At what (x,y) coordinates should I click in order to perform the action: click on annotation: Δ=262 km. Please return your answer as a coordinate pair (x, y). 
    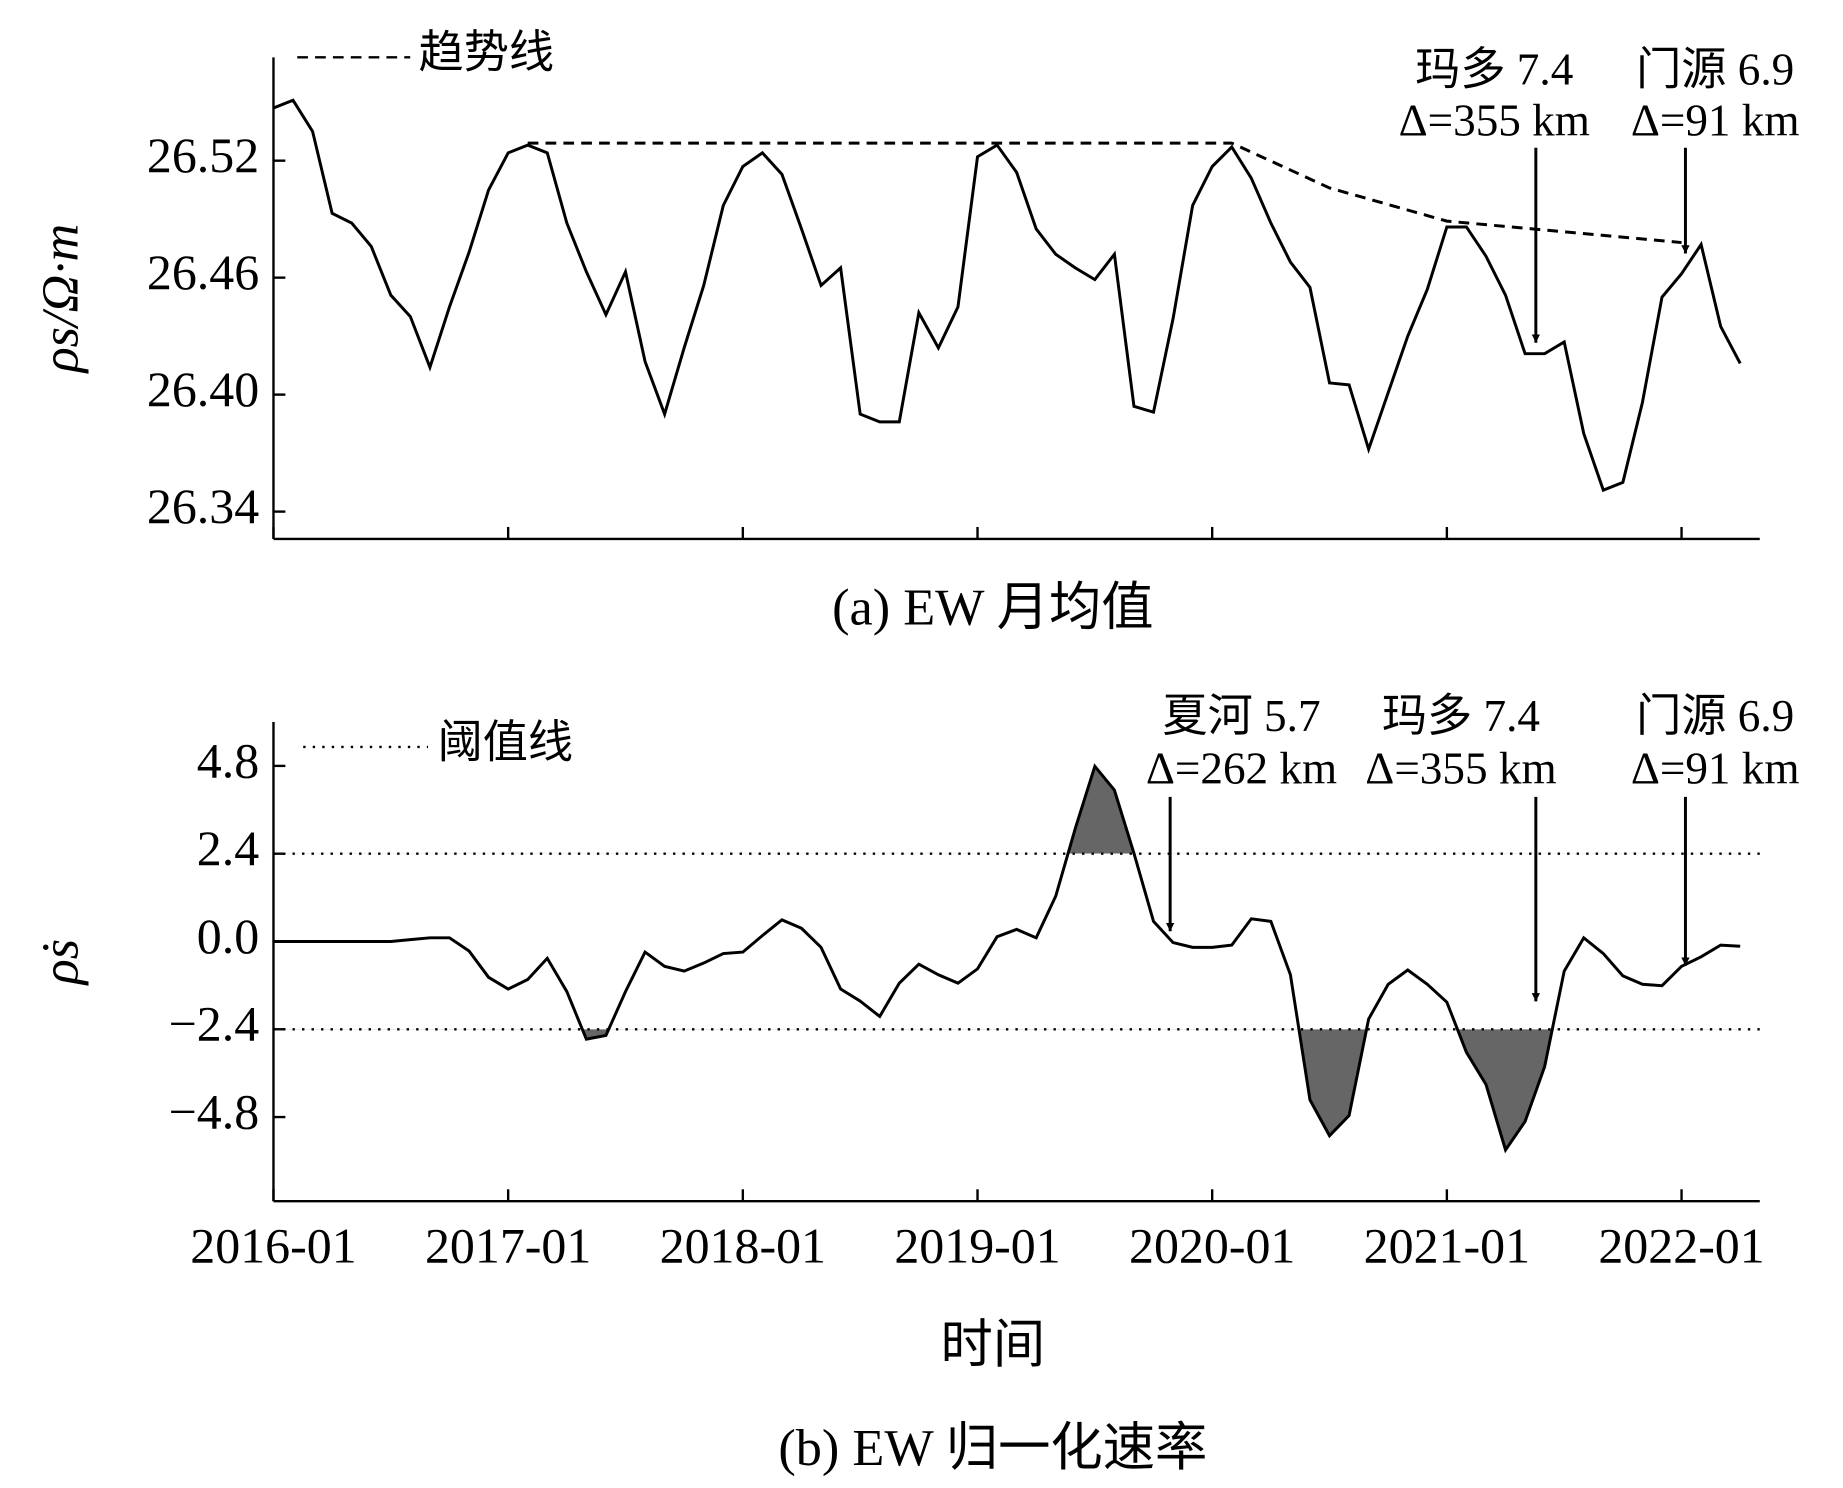
    Looking at the image, I should click on (1241, 769).